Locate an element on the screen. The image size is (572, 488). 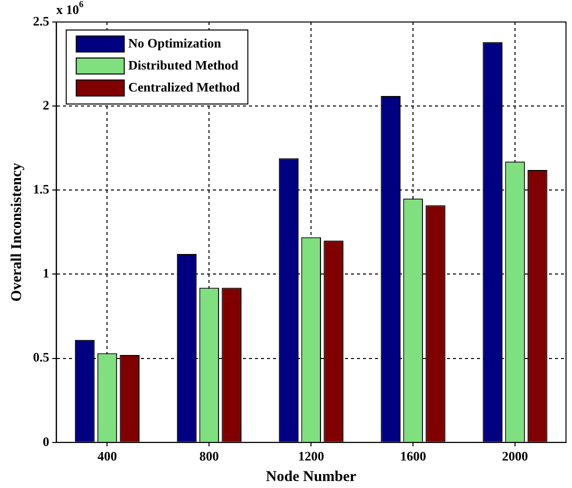
legend-label: Centralized Method is located at coordinates (184, 86).